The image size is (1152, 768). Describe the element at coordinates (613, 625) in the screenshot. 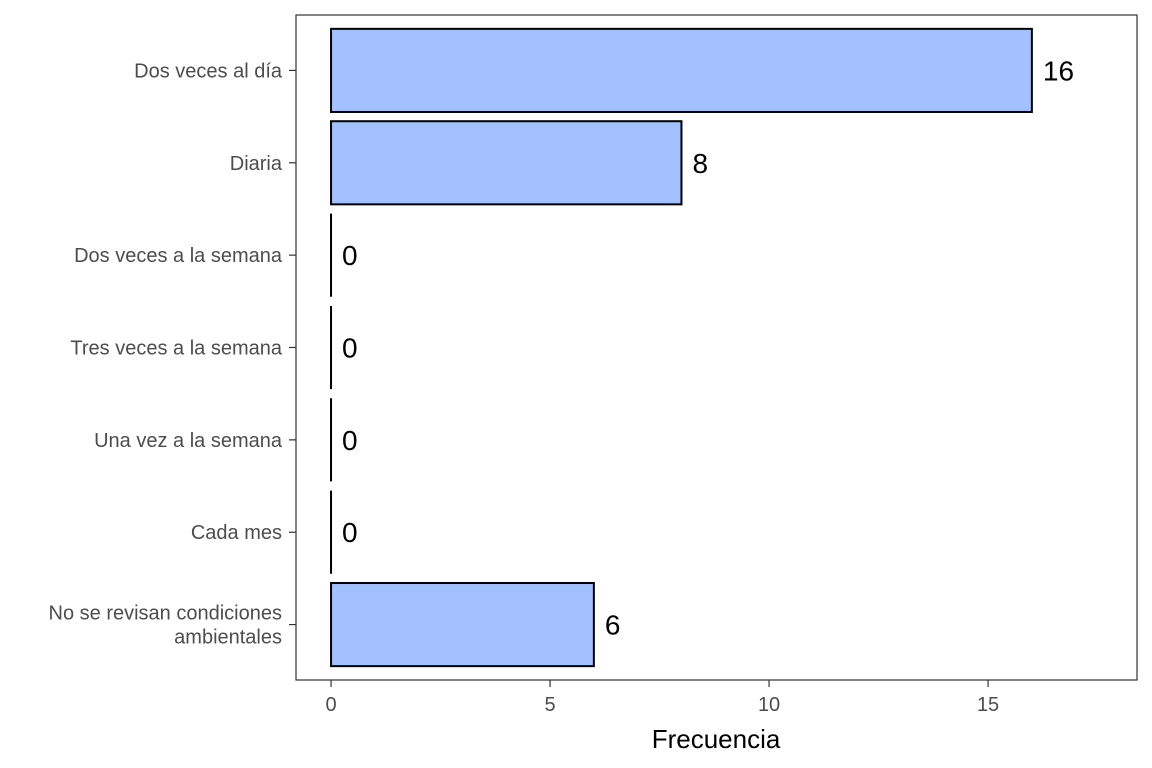

I see `data-label: 6` at that location.